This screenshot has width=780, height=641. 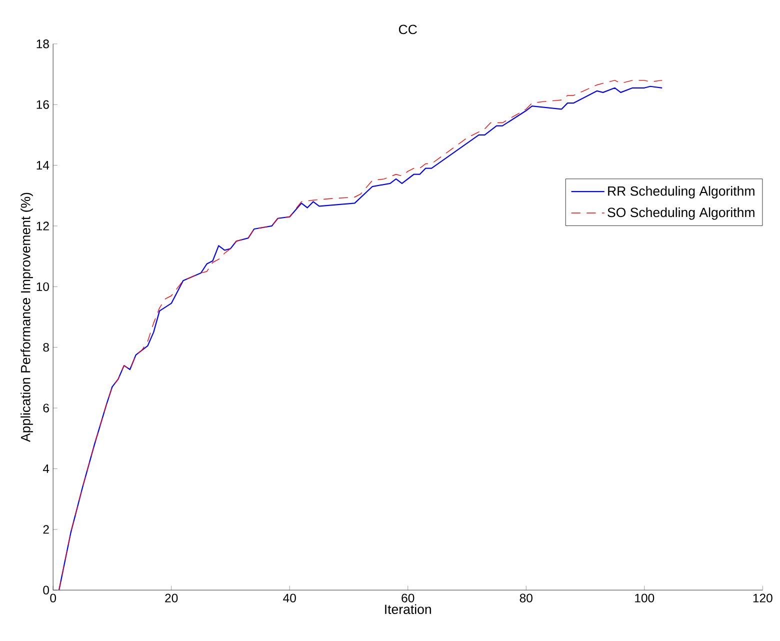 I want to click on x-axis-title: Iteration, so click(x=408, y=609).